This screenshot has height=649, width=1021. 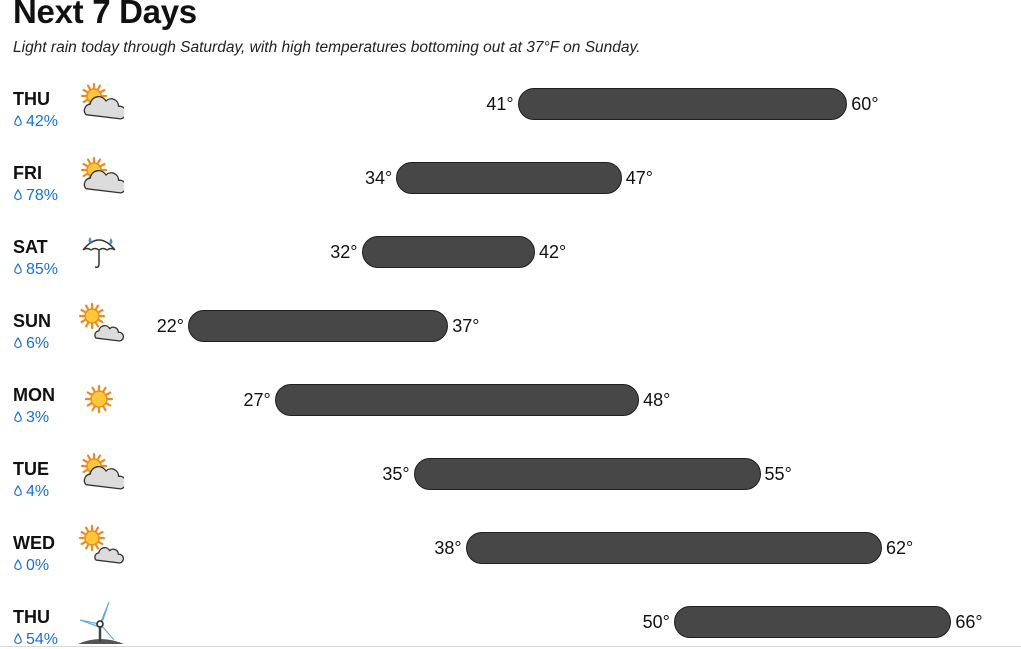 What do you see at coordinates (38, 417) in the screenshot?
I see `precip-value: 3%` at bounding box center [38, 417].